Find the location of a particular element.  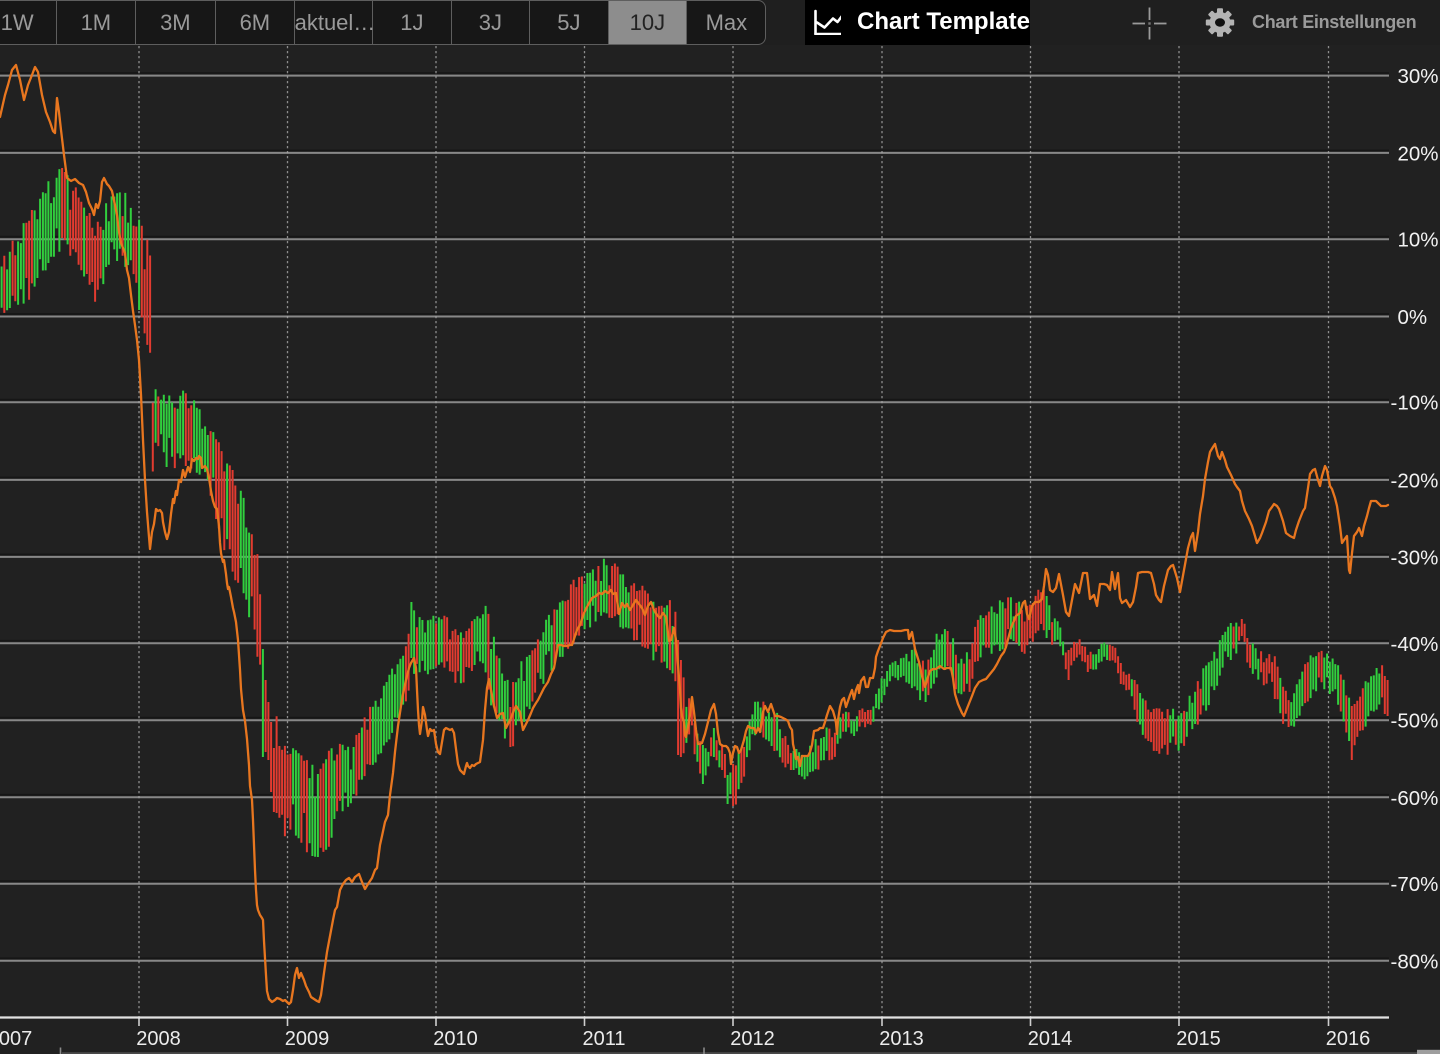

svg-text: 2011 is located at coordinates (603, 1039).